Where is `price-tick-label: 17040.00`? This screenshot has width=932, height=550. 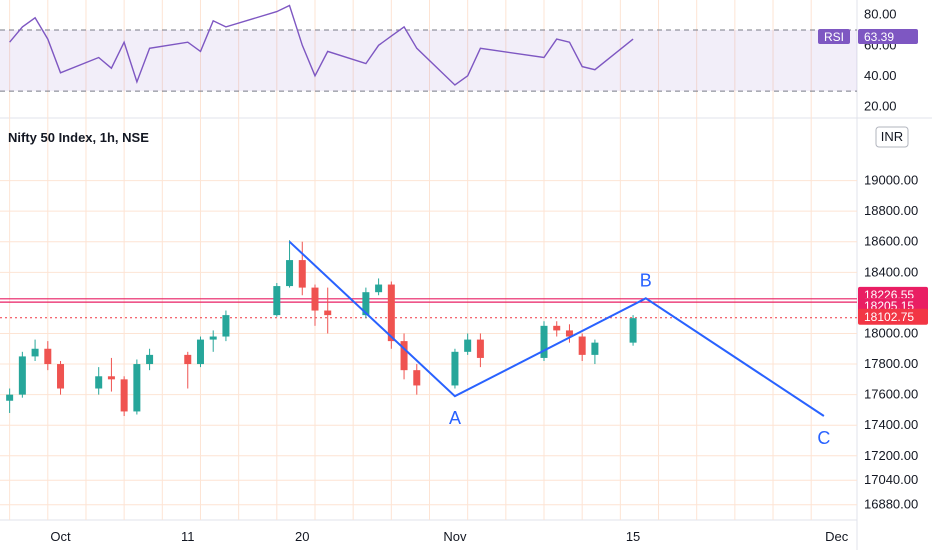 price-tick-label: 17040.00 is located at coordinates (891, 479).